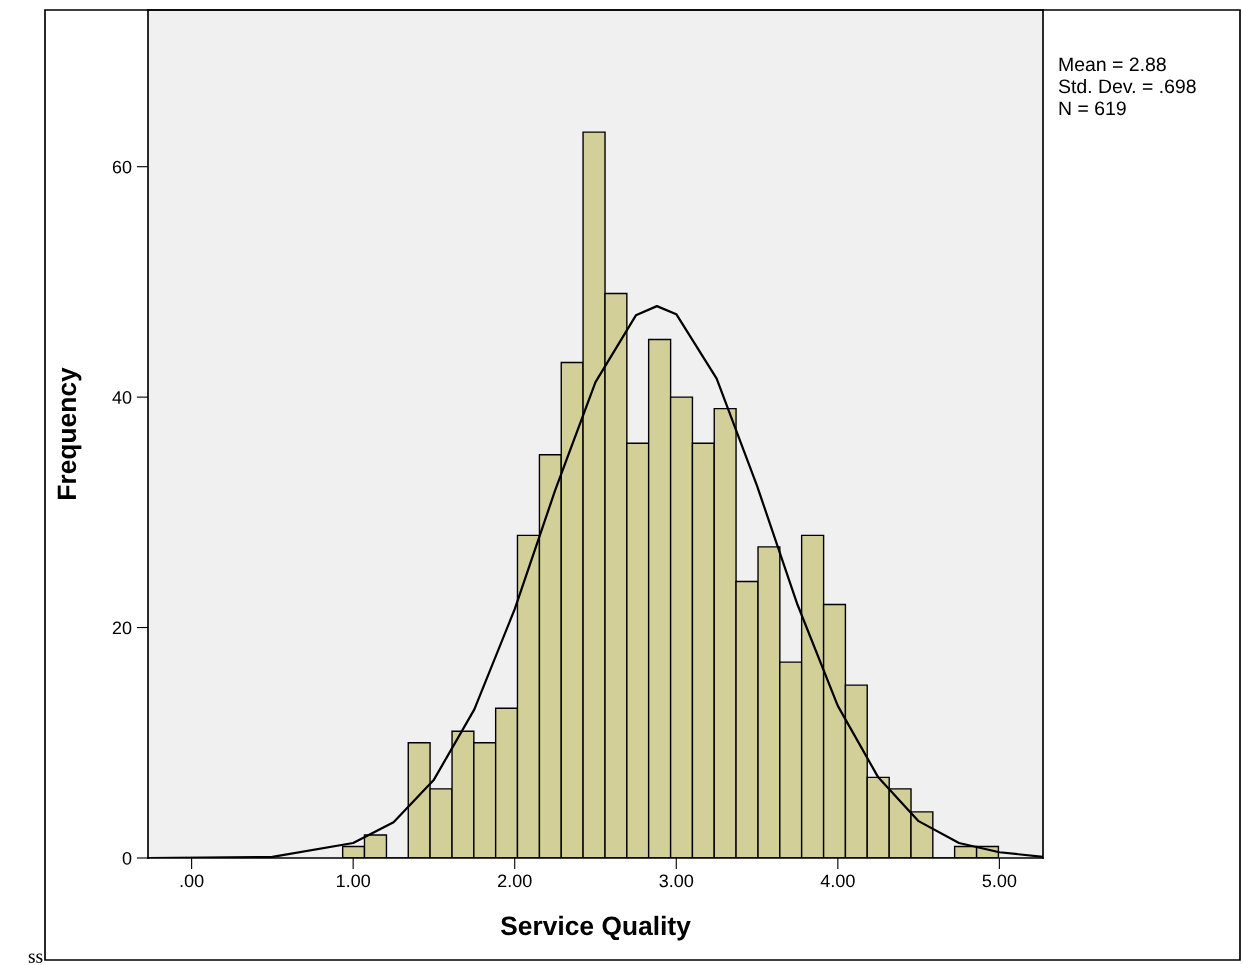 The height and width of the screenshot is (965, 1243). What do you see at coordinates (515, 881) in the screenshot?
I see `x-tick-label: 2.00` at bounding box center [515, 881].